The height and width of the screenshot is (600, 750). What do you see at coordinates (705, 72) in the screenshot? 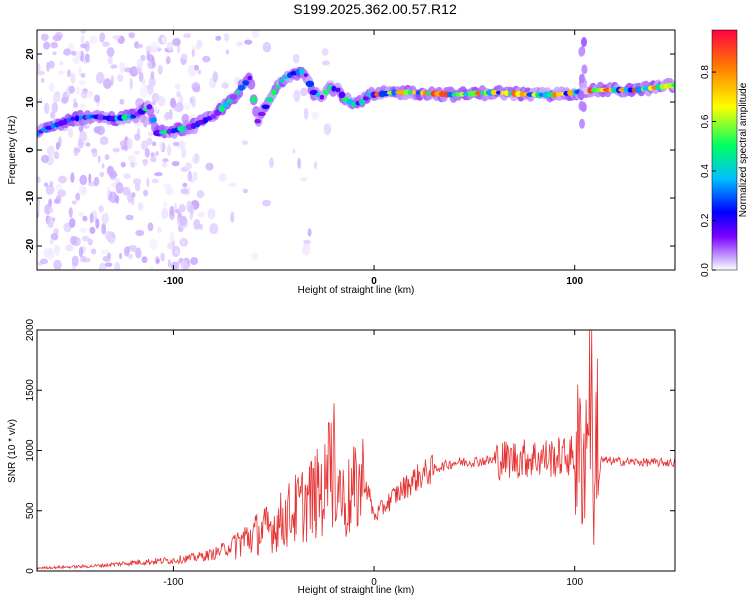
I see `colorbar-tick-label: 0.8` at bounding box center [705, 72].